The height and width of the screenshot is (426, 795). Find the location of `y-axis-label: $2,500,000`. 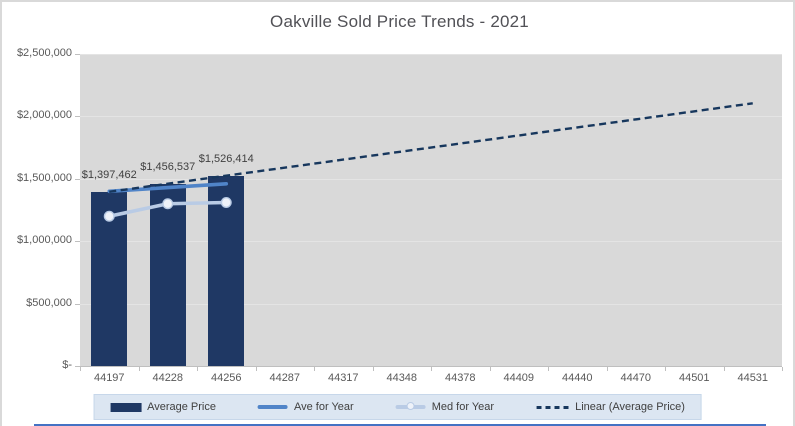

y-axis-label: $2,500,000 is located at coordinates (44, 53).